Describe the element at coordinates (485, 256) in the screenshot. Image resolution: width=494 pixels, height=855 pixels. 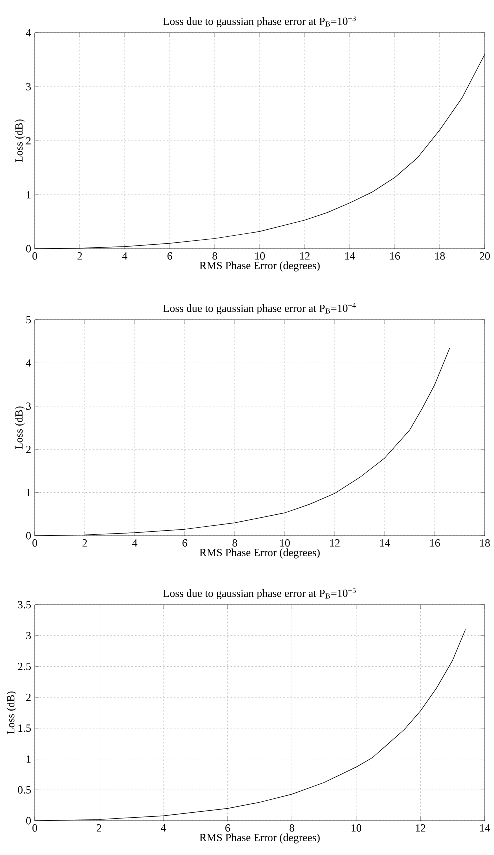
I see `x-tick-label: 20` at that location.